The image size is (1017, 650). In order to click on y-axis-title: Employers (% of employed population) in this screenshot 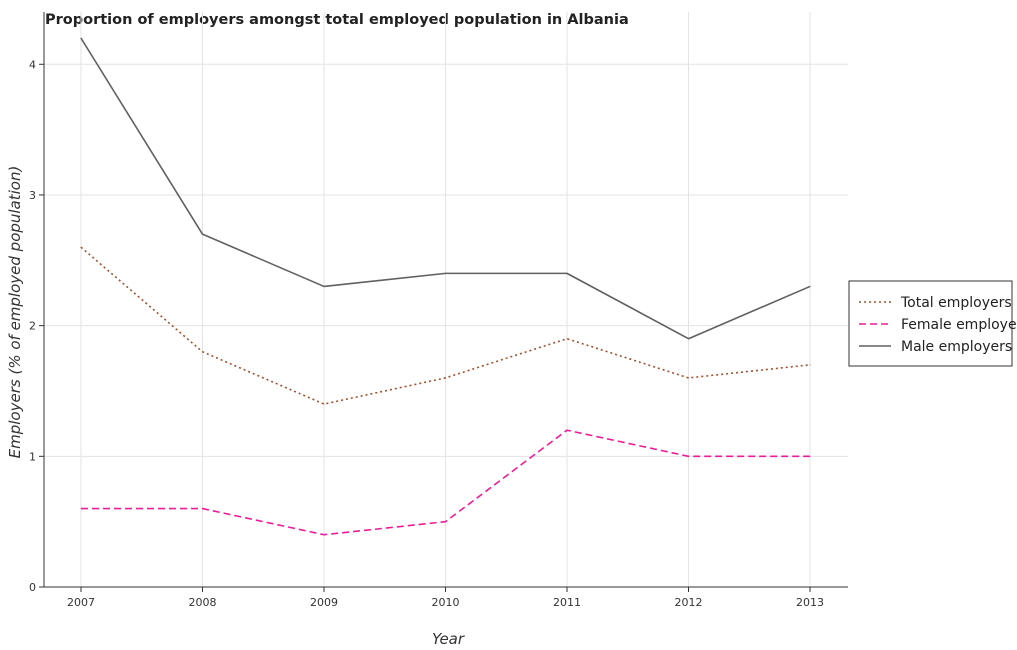, I will do `click(15, 312)`.